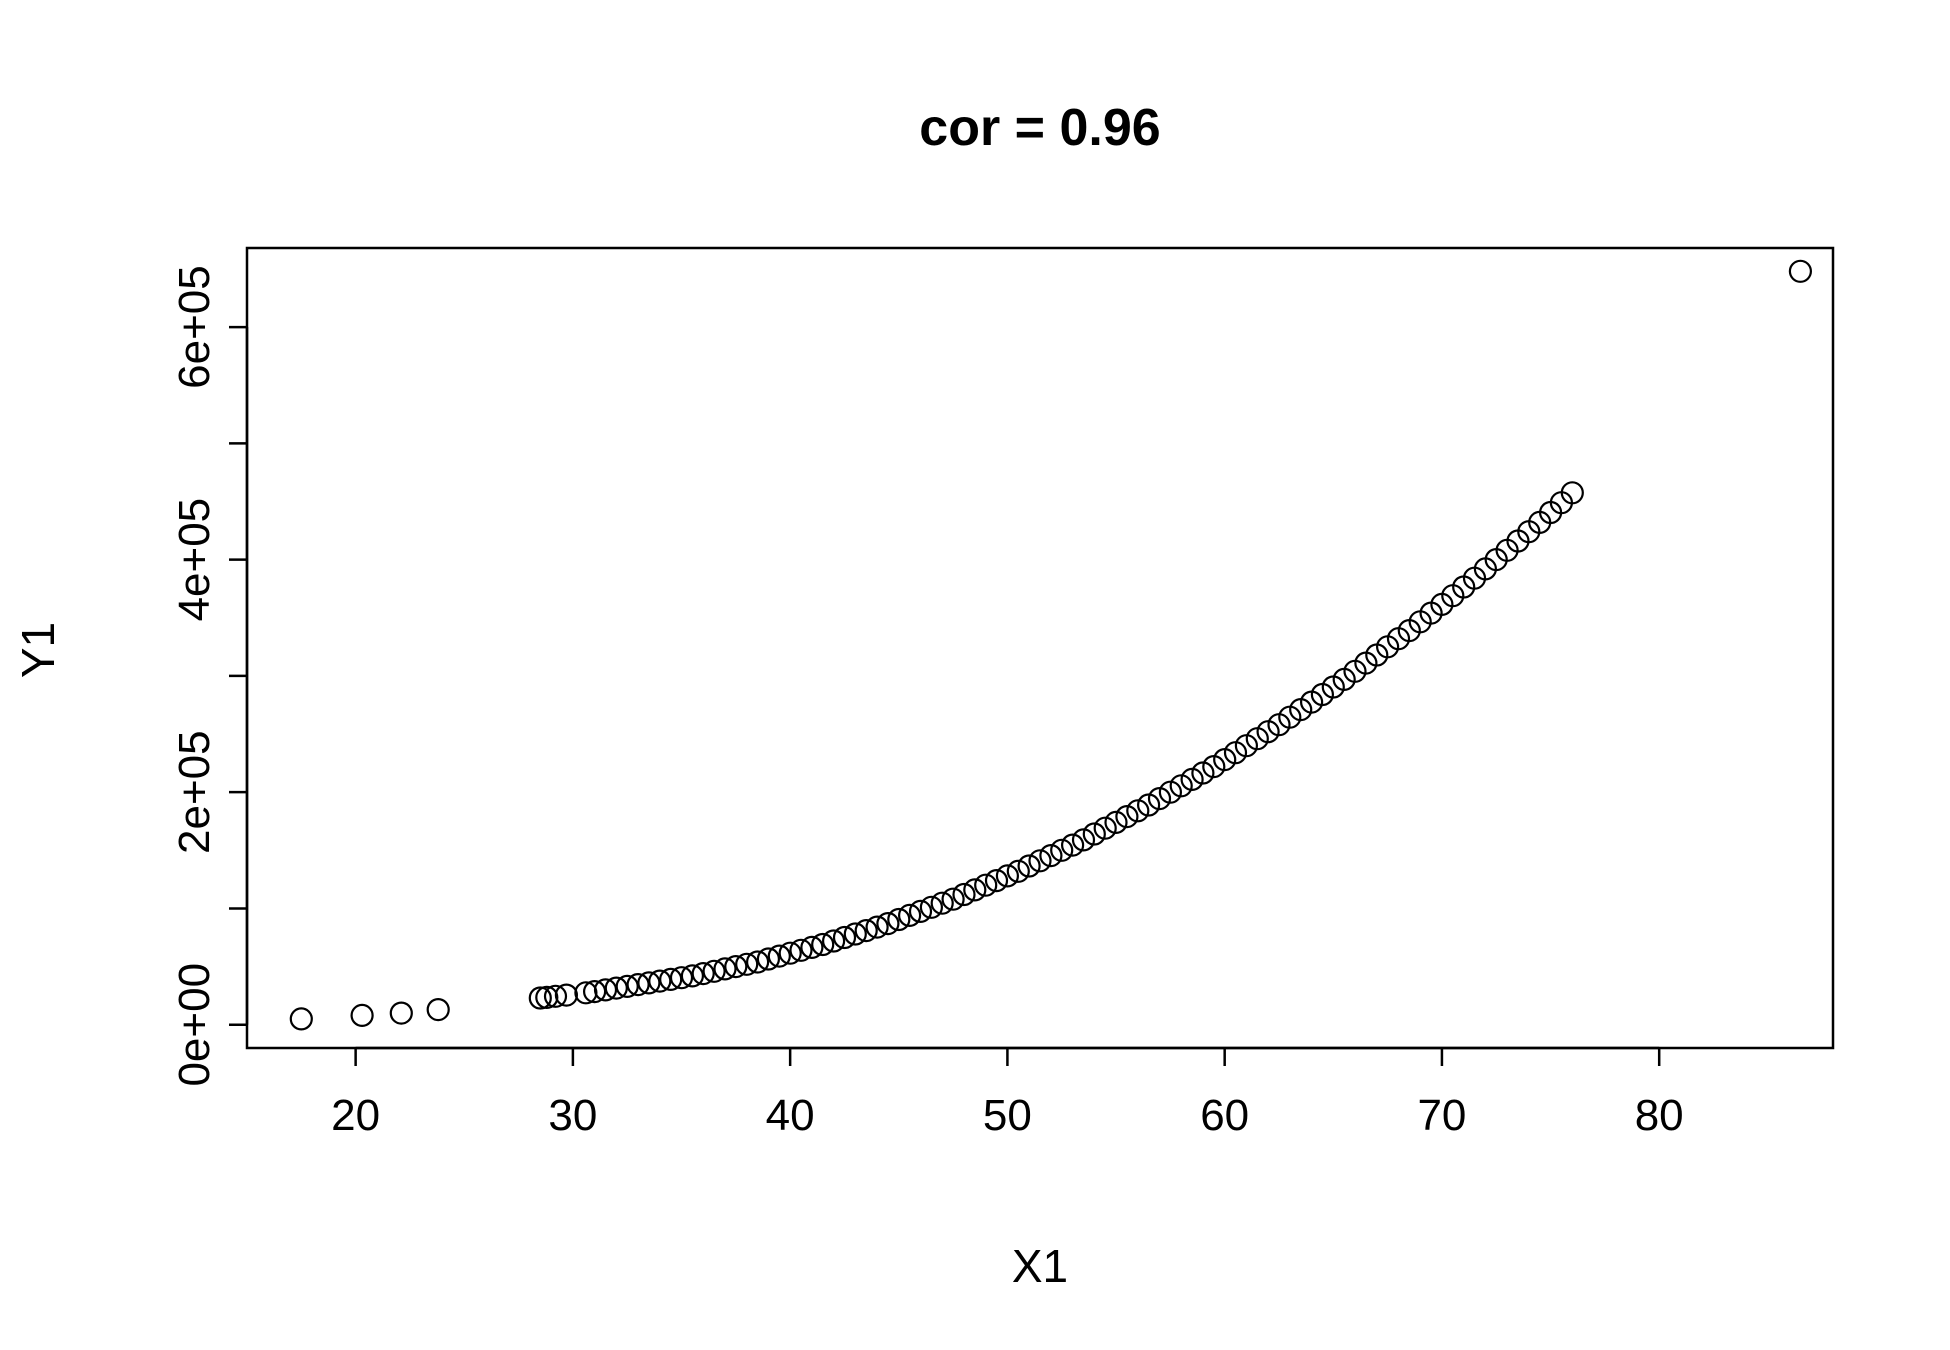 The width and height of the screenshot is (1950, 1350). Describe the element at coordinates (1007, 1115) in the screenshot. I see `x-tick-label: 50` at that location.